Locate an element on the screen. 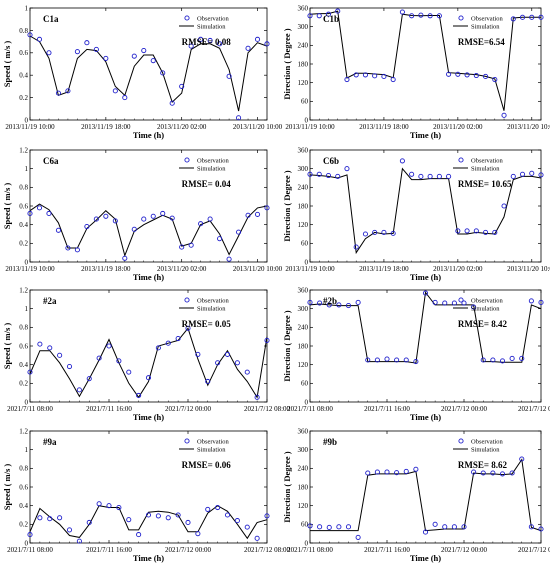  y-tick-label: 0.8 is located at coordinates (23, 328).